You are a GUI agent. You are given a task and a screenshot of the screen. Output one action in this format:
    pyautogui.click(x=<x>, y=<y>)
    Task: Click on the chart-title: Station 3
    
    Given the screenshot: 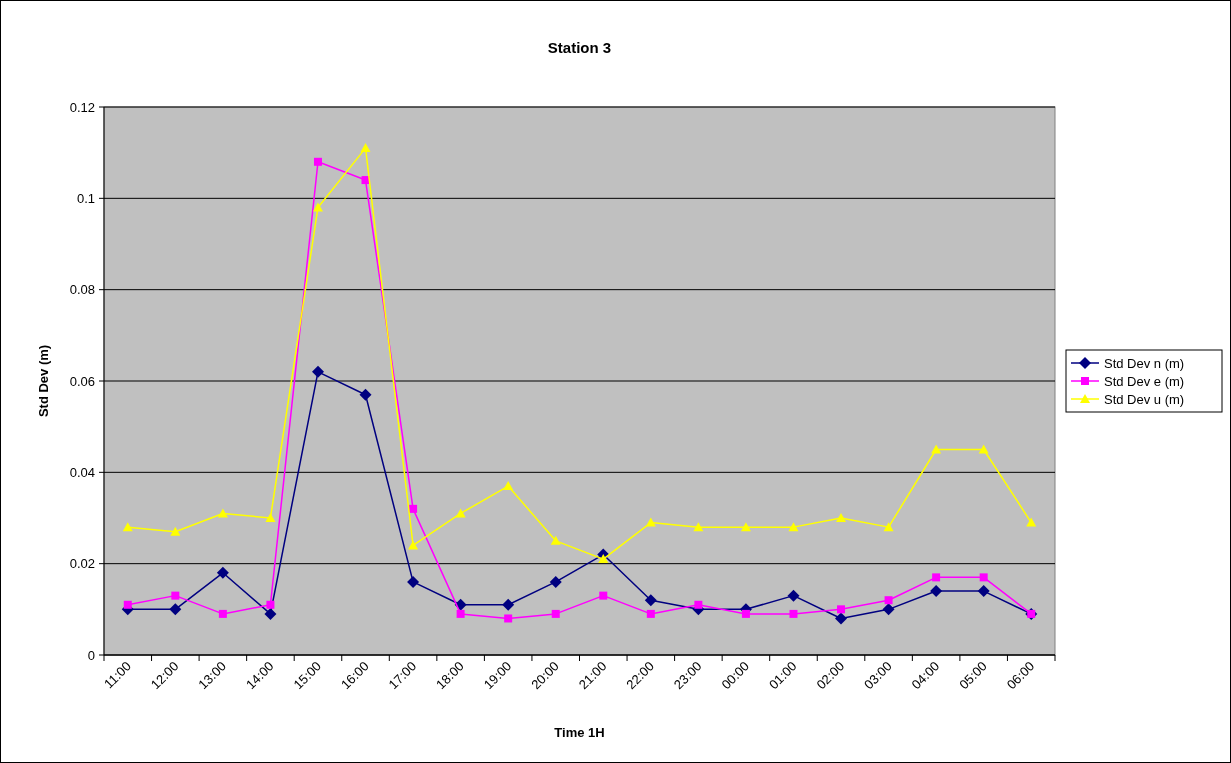 What is the action you would take?
    pyautogui.click(x=579, y=47)
    